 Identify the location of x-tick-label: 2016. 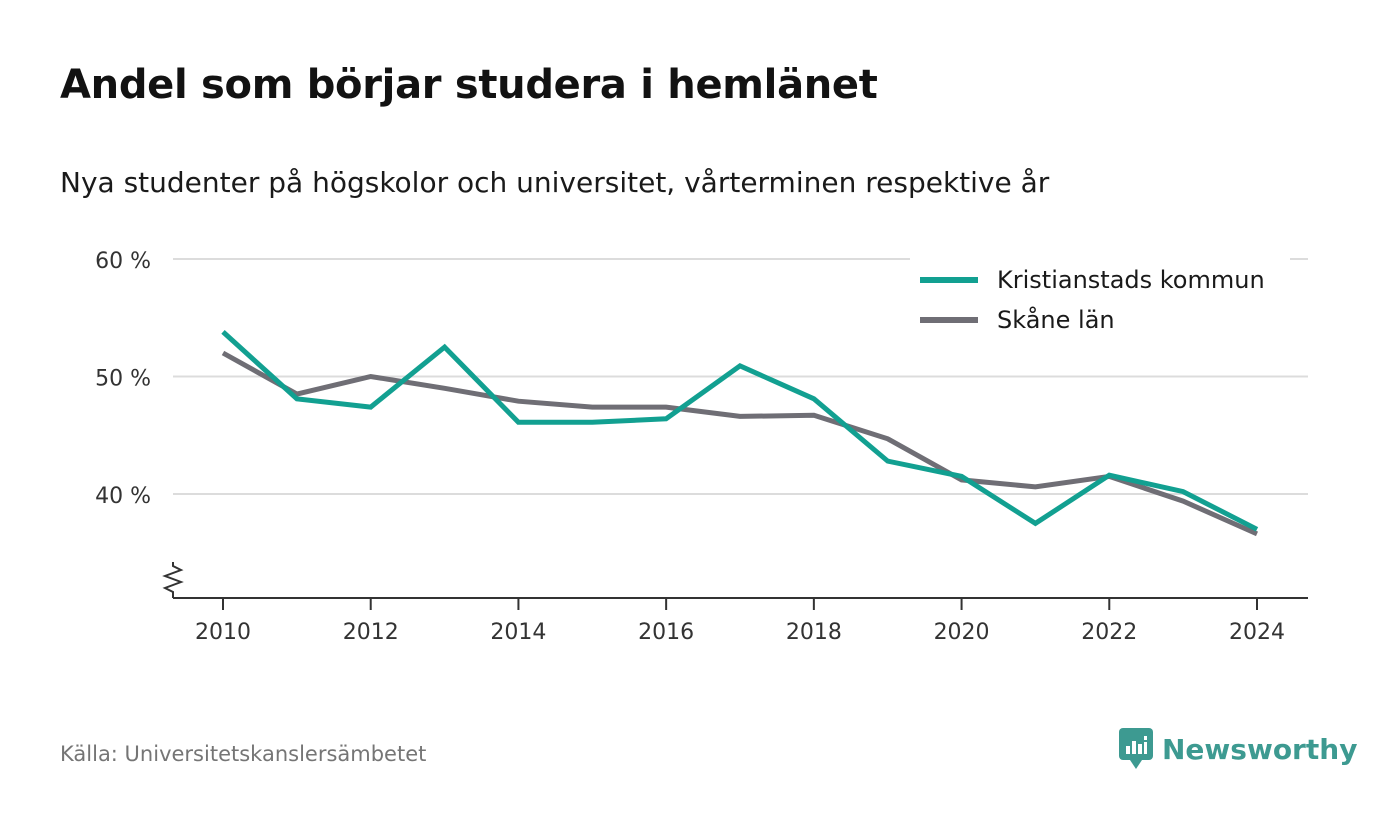
(666, 632).